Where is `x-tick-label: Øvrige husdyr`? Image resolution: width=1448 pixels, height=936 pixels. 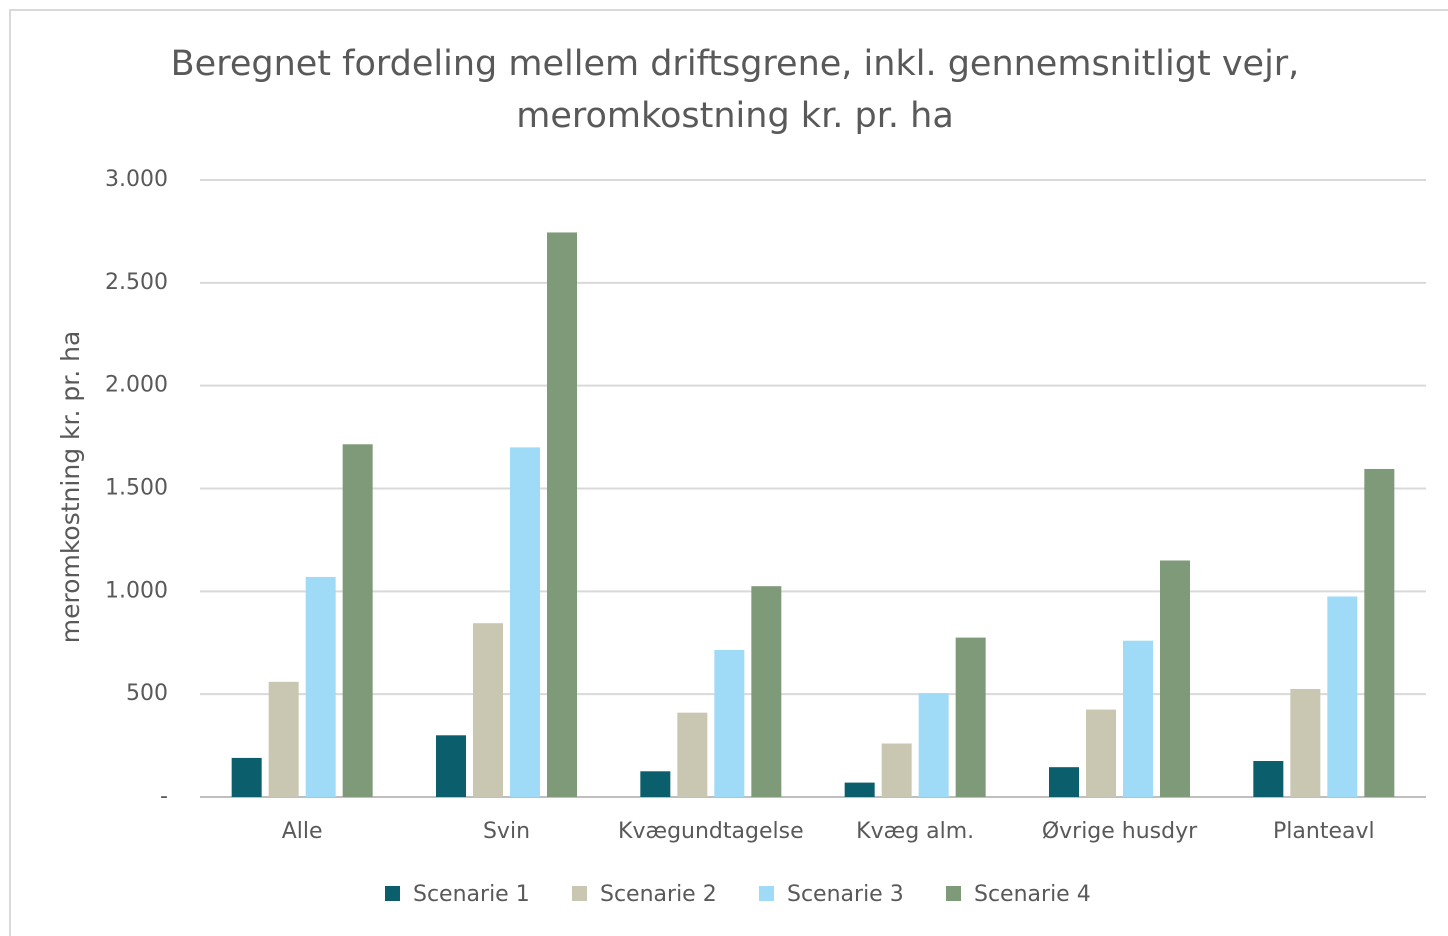
x-tick-label: Øvrige husdyr is located at coordinates (1120, 831).